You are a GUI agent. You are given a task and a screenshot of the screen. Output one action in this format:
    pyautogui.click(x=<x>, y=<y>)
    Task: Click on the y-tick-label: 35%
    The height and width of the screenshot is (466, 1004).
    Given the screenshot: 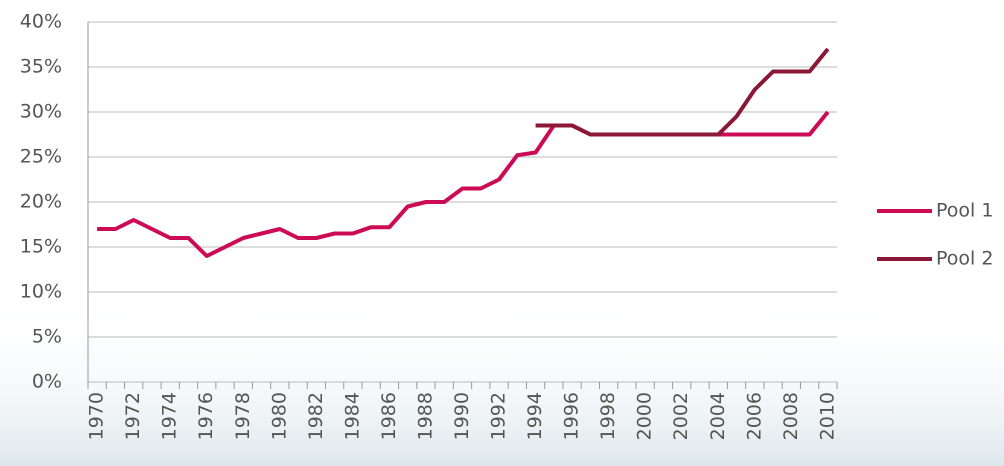 What is the action you would take?
    pyautogui.click(x=41, y=67)
    